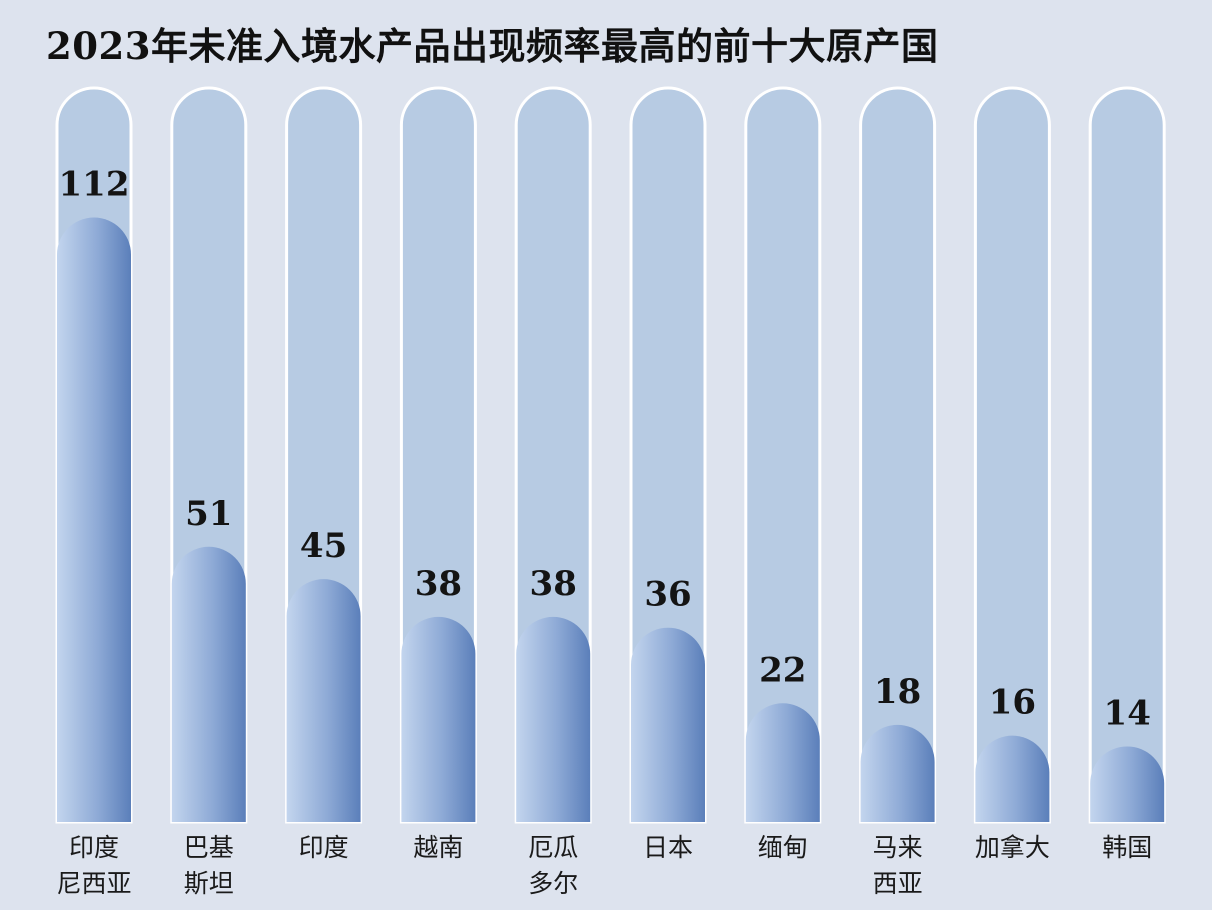 Image resolution: width=1212 pixels, height=910 pixels. I want to click on data-label: 22, so click(782, 670).